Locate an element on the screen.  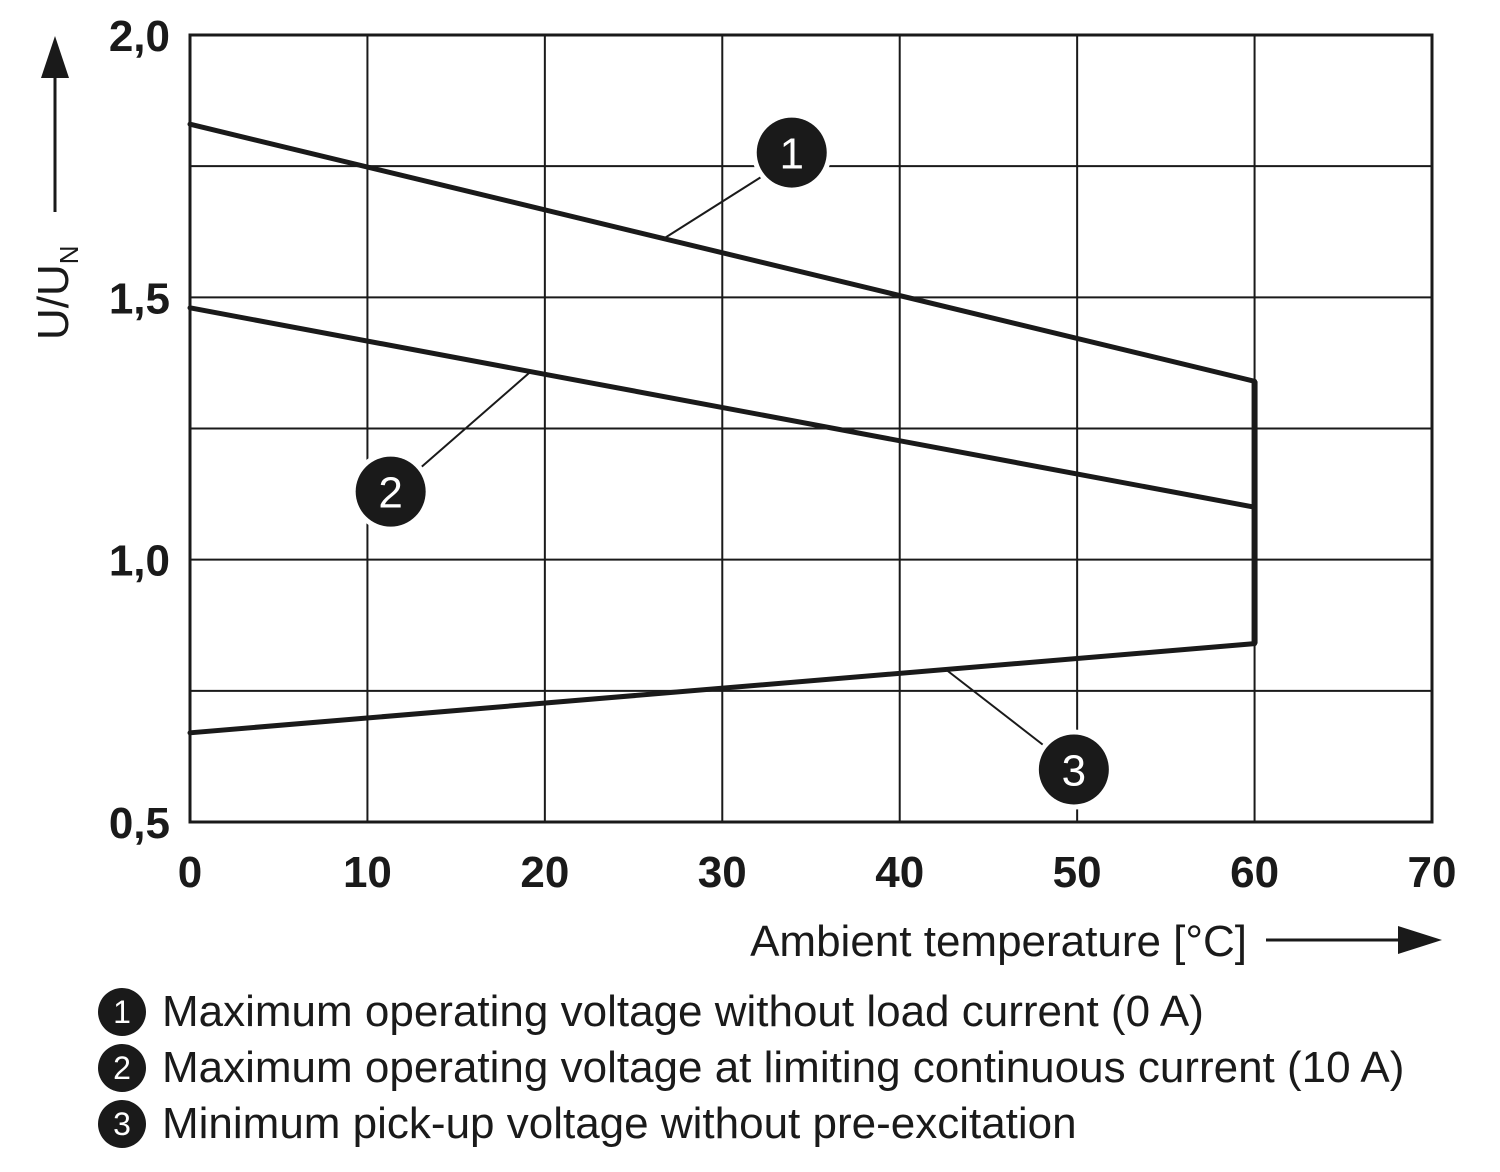
x-tick-label: 40 is located at coordinates (899, 872).